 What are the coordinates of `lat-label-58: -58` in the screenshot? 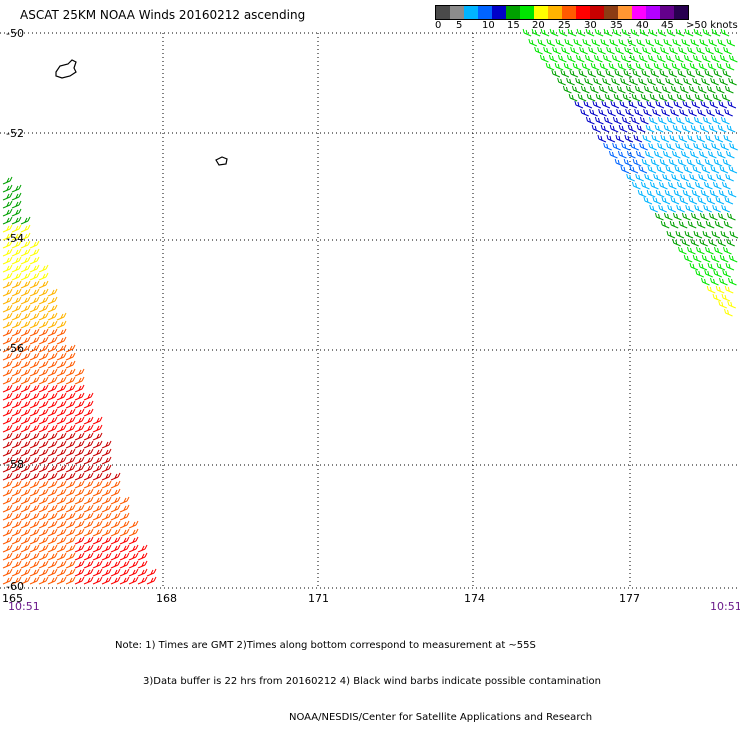 It's located at (15, 464).